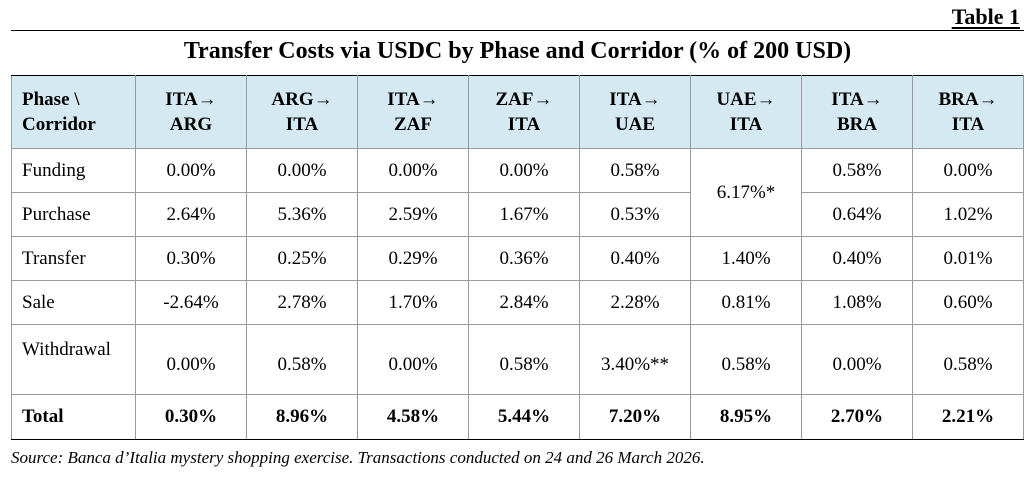  I want to click on table-cell: 0.29%, so click(413, 258).